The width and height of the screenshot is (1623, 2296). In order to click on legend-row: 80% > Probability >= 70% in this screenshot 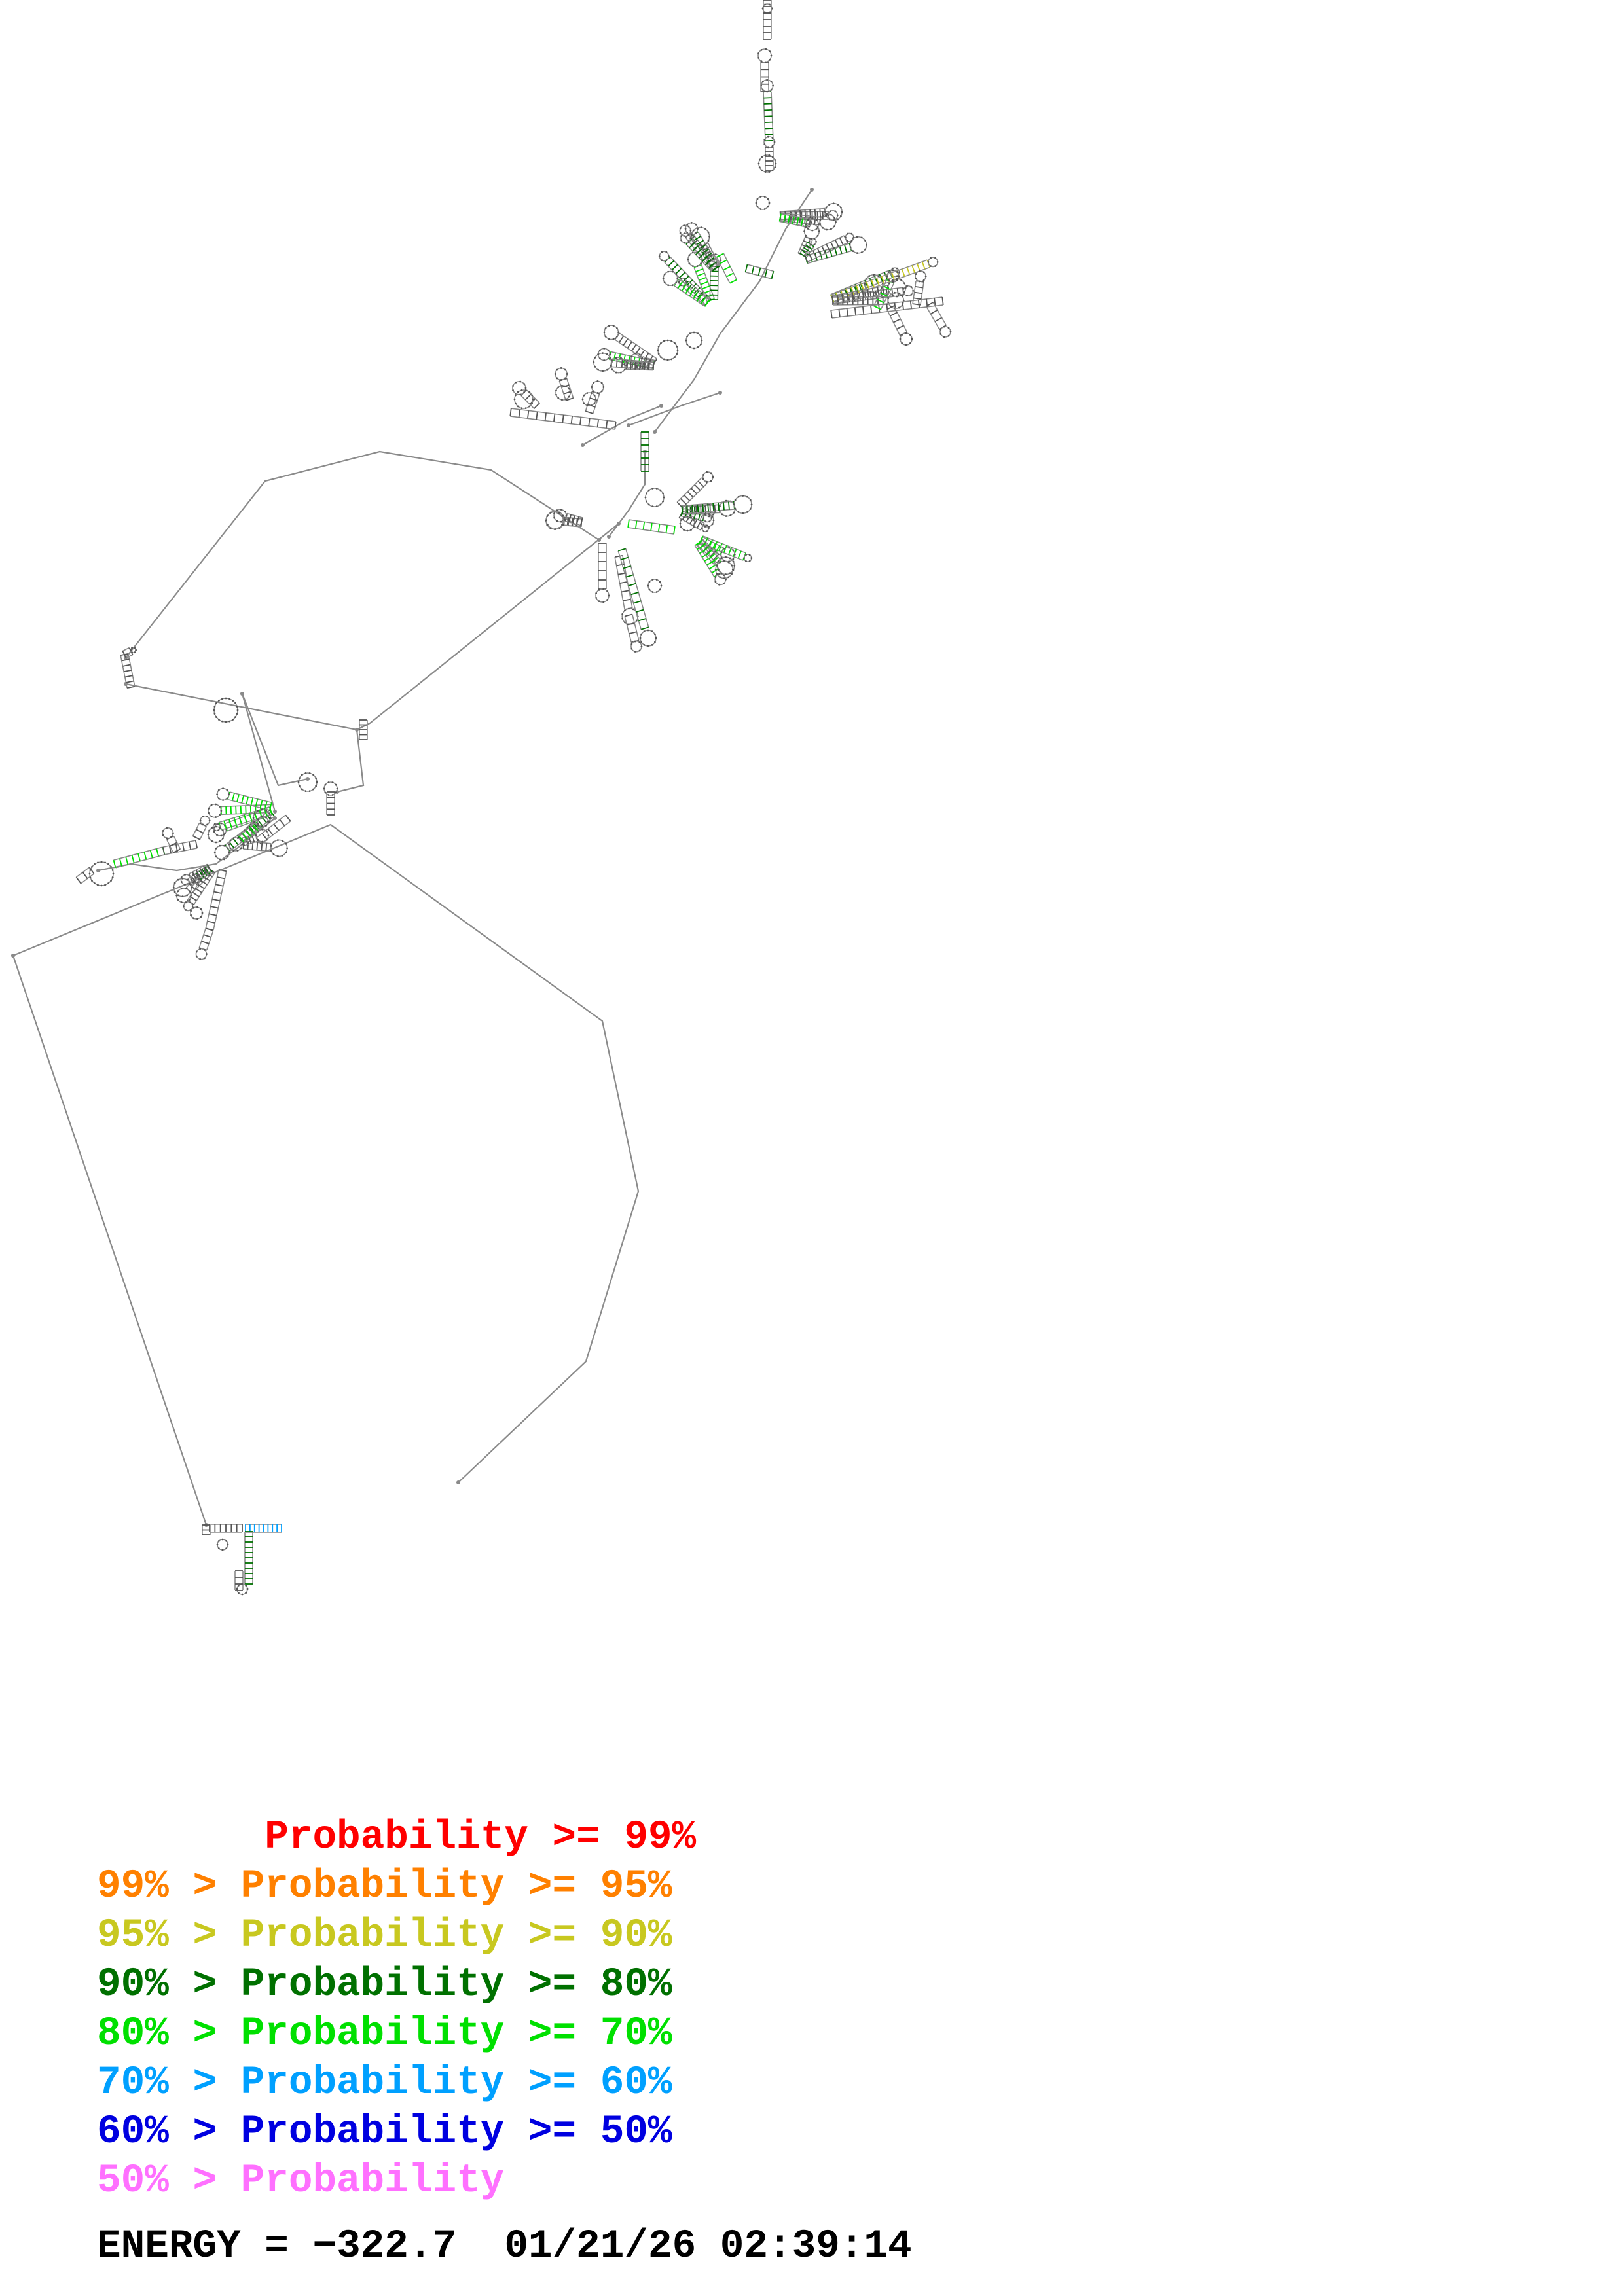, I will do `click(384, 2033)`.